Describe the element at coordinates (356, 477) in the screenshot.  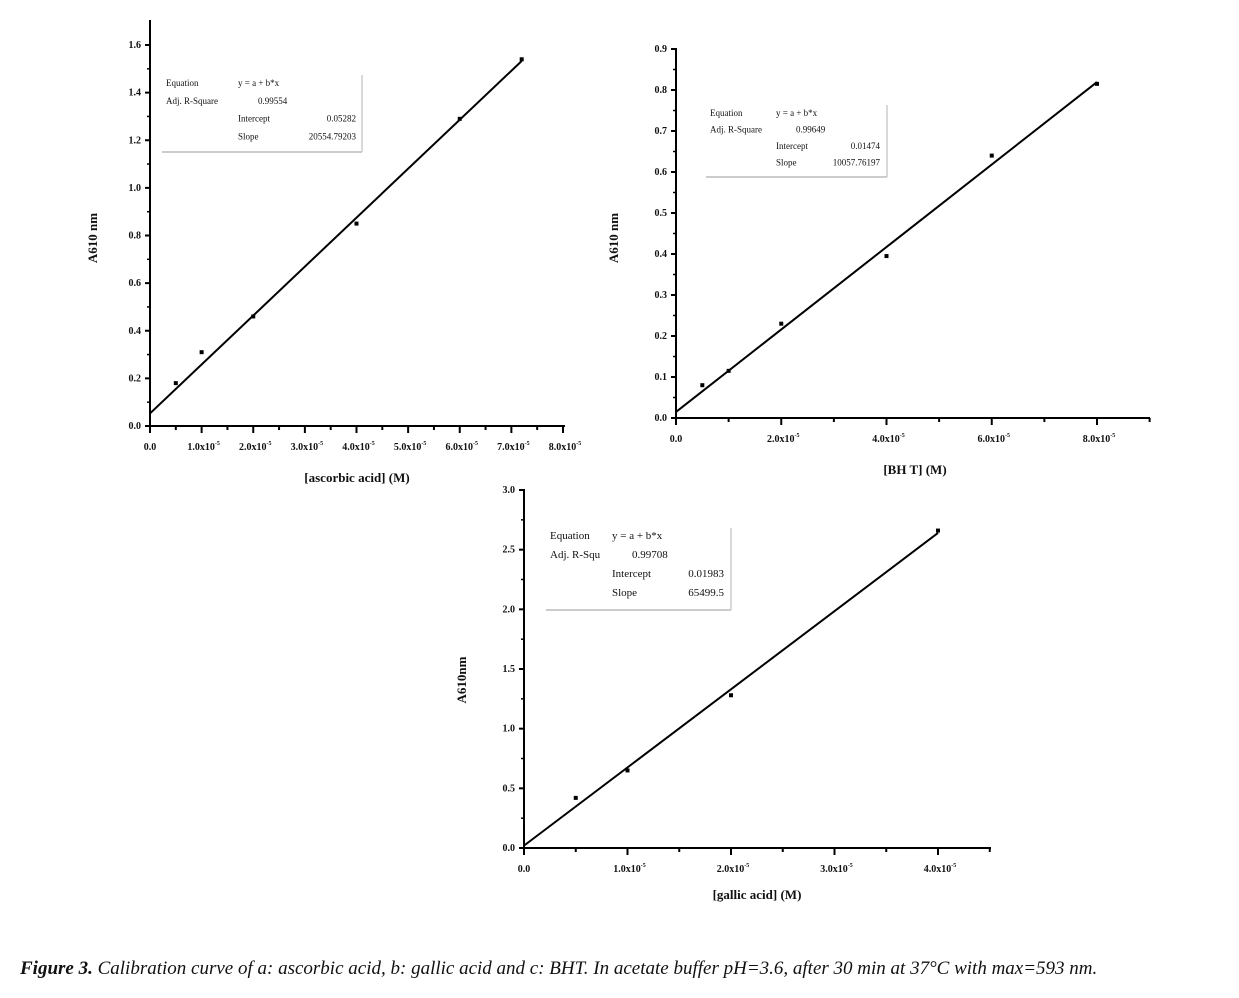
I see `x-axis-label: [ascorbic acid] (M)` at that location.